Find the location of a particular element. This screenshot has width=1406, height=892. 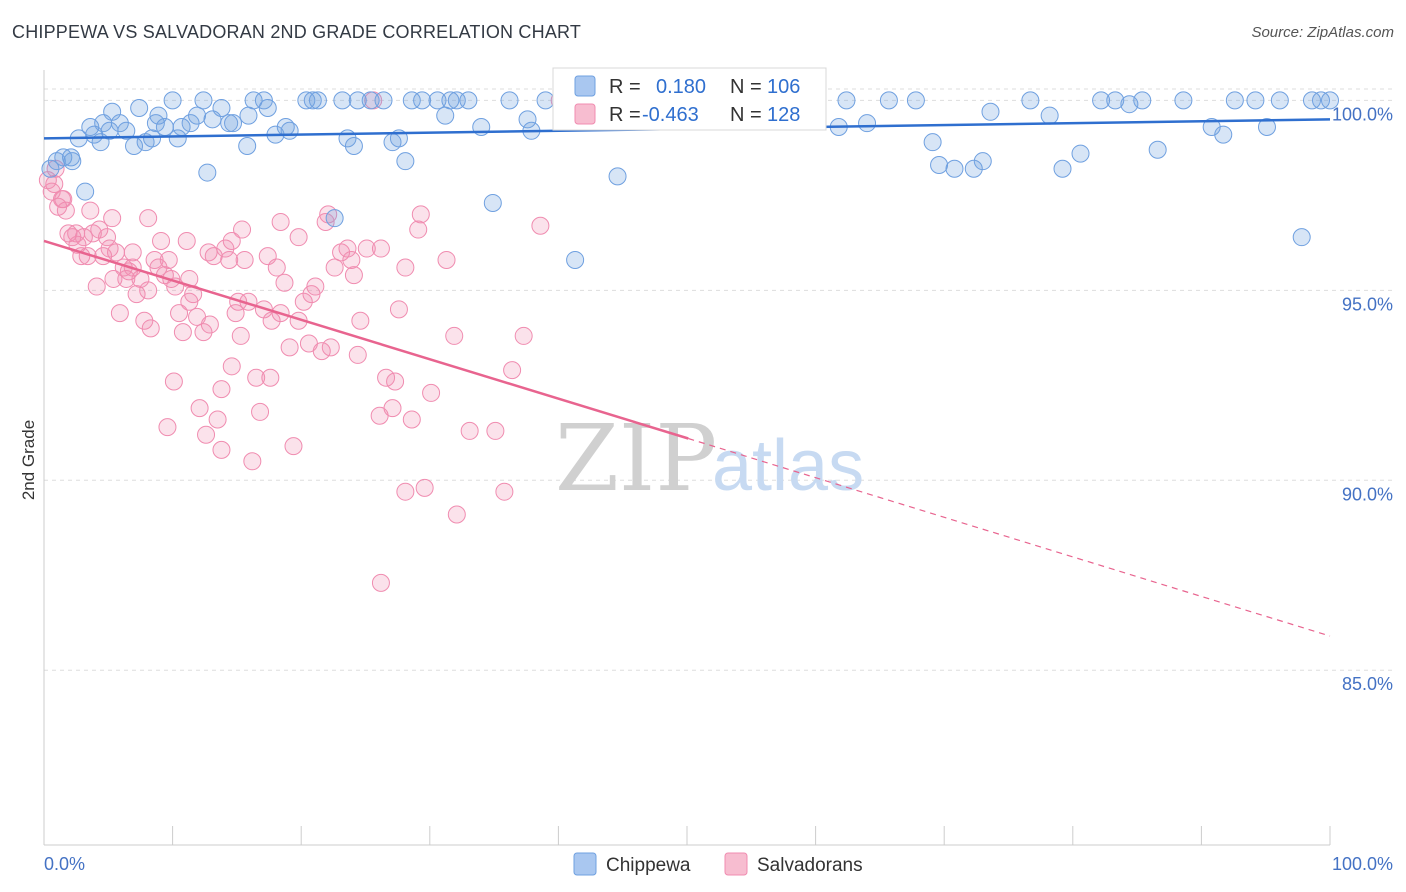

watermark: ZIP atlas is located at coordinates (709, 458).